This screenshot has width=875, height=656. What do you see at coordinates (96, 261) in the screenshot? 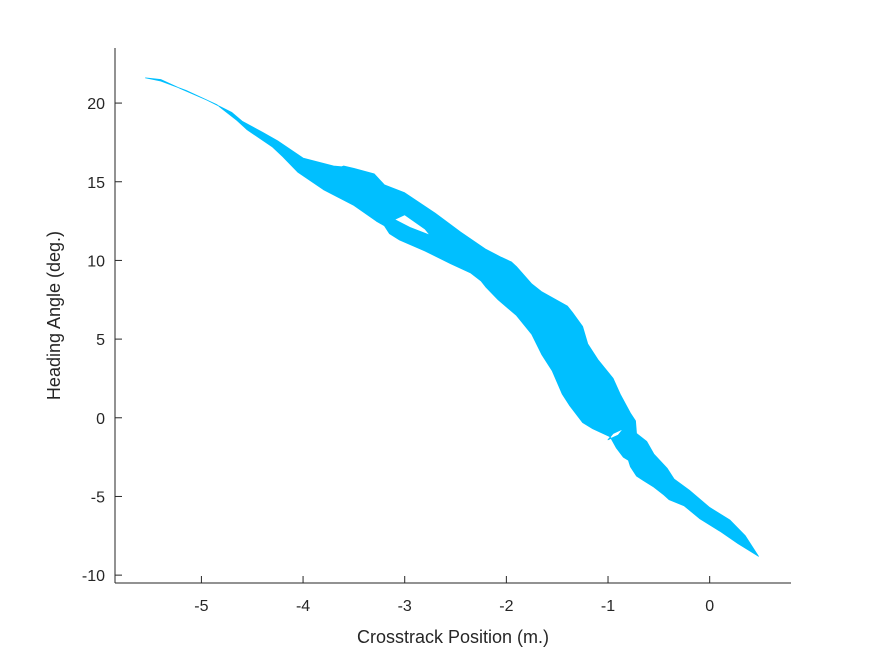
I see `y-tick-label: 10` at bounding box center [96, 261].